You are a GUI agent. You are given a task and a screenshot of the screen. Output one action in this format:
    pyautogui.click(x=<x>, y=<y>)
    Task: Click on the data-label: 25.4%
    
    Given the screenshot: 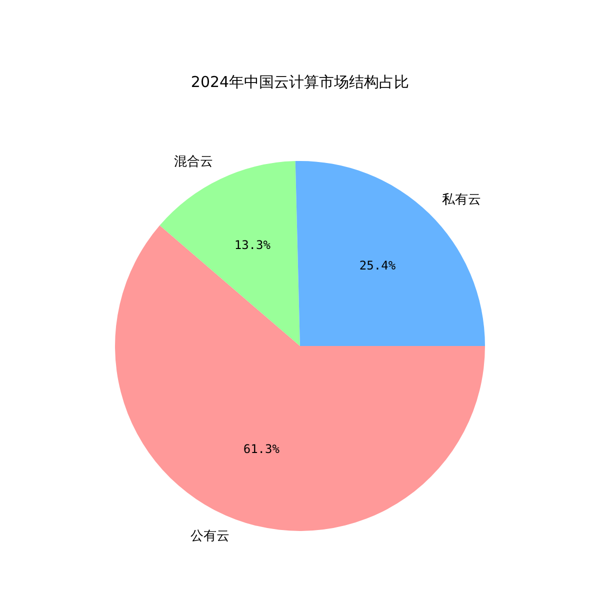 What is the action you would take?
    pyautogui.click(x=377, y=265)
    